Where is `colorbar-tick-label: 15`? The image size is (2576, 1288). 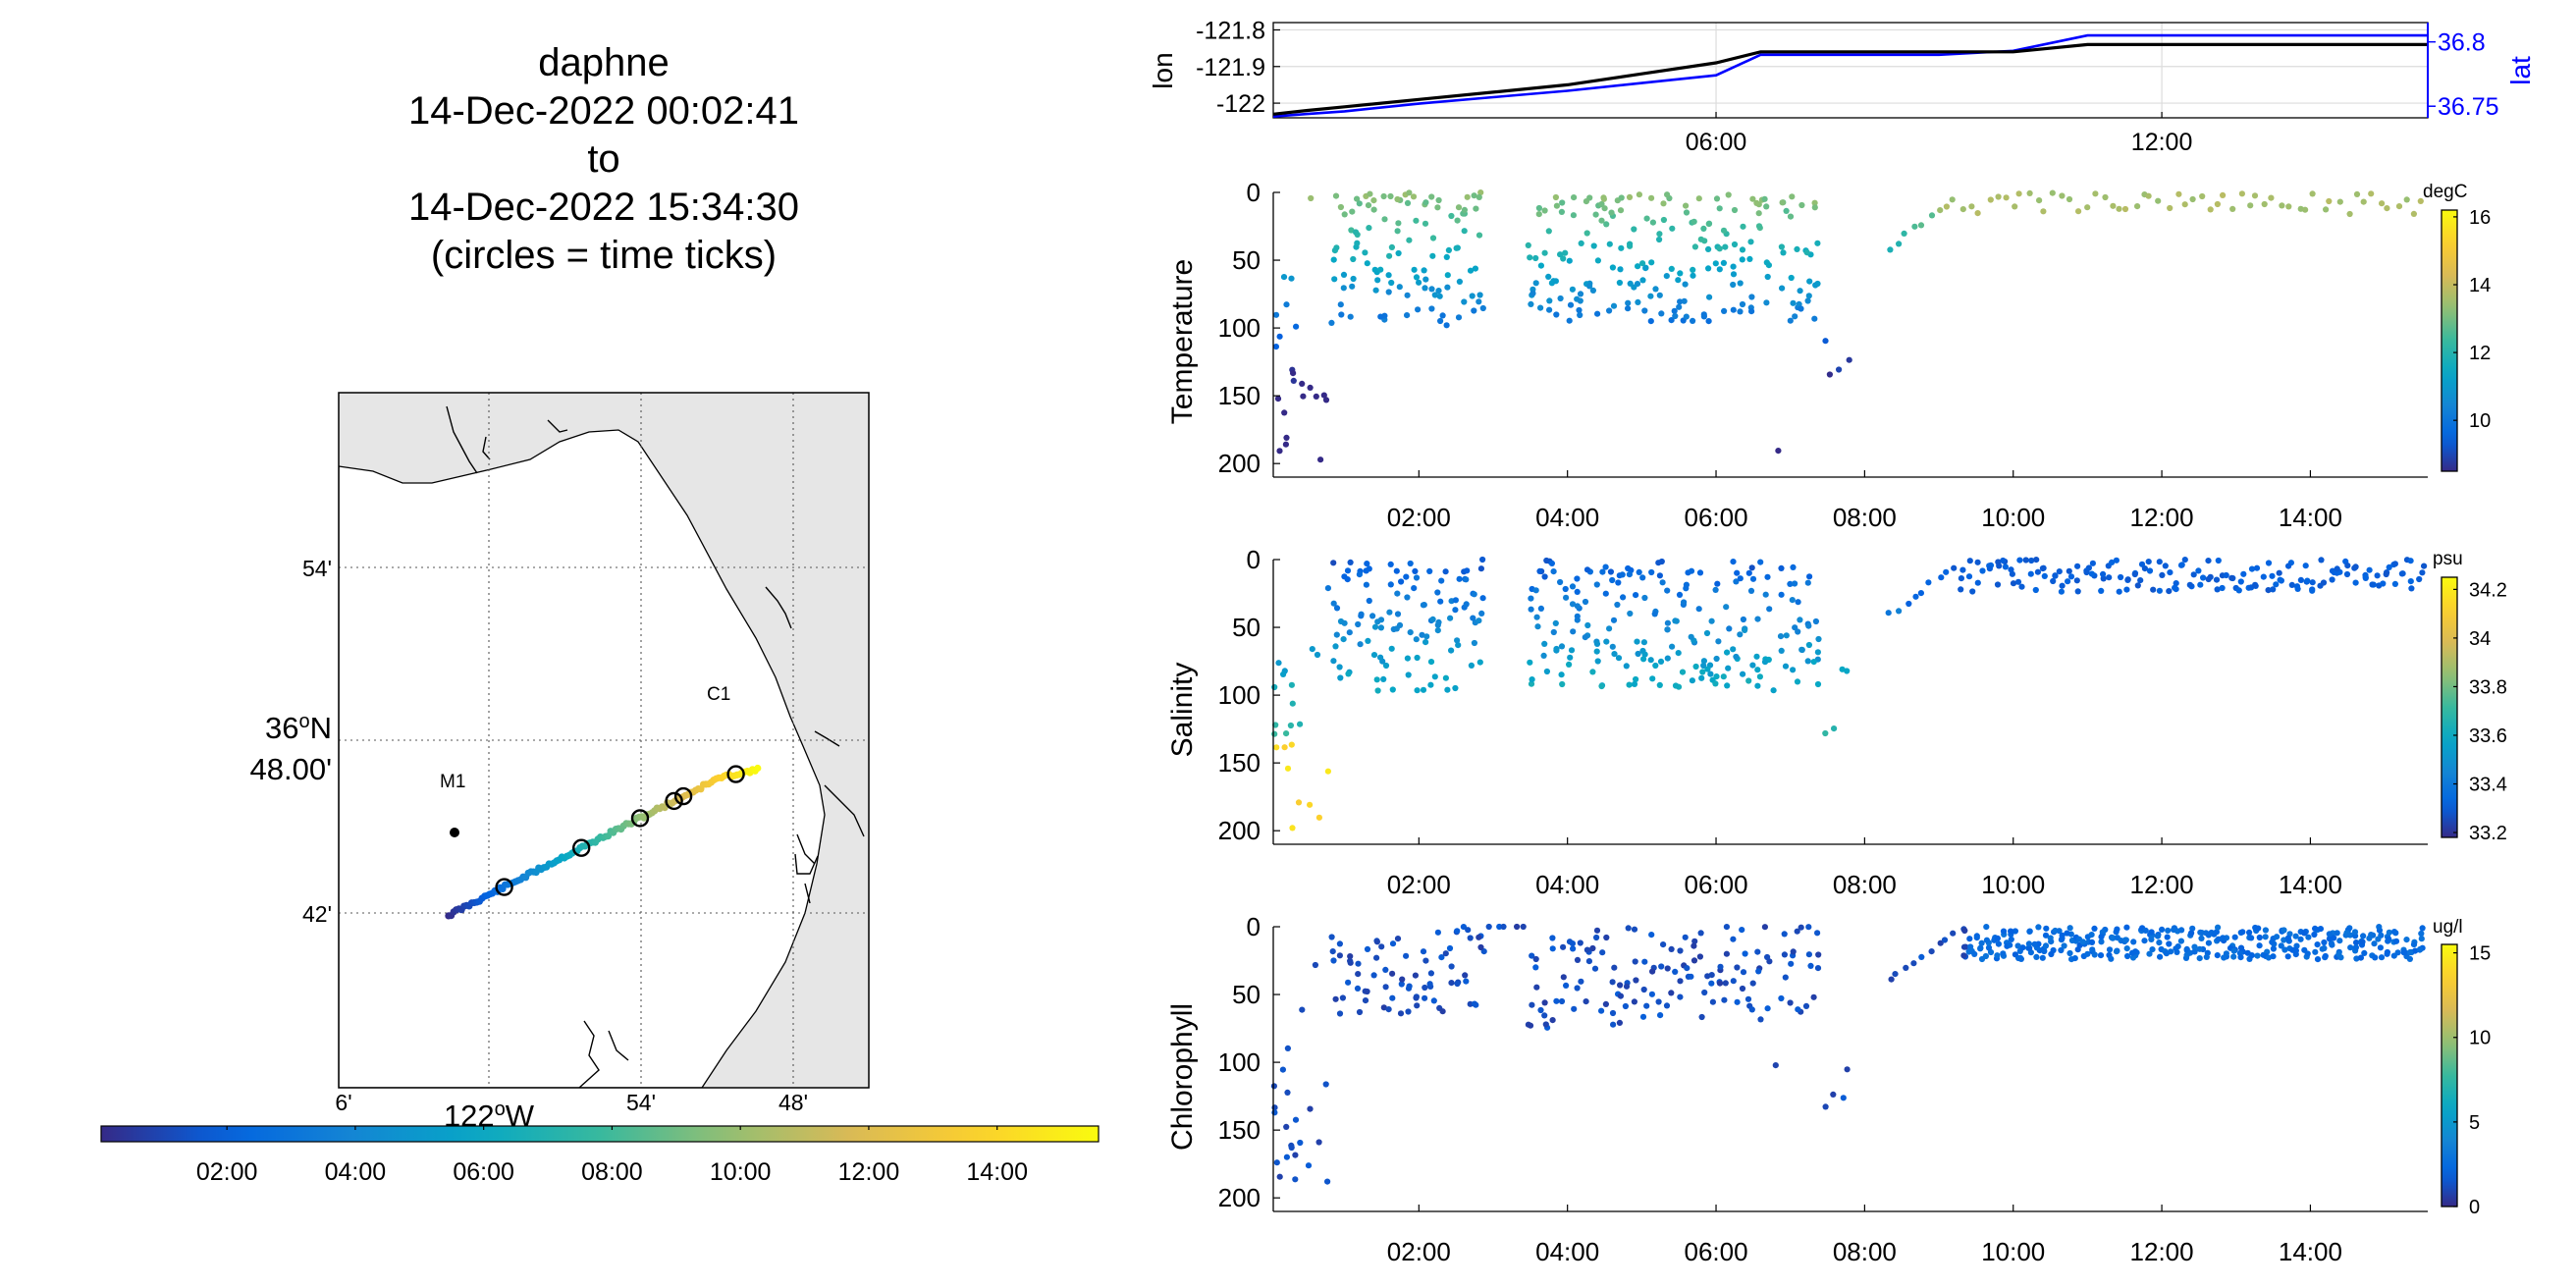 colorbar-tick-label: 15 is located at coordinates (2480, 954).